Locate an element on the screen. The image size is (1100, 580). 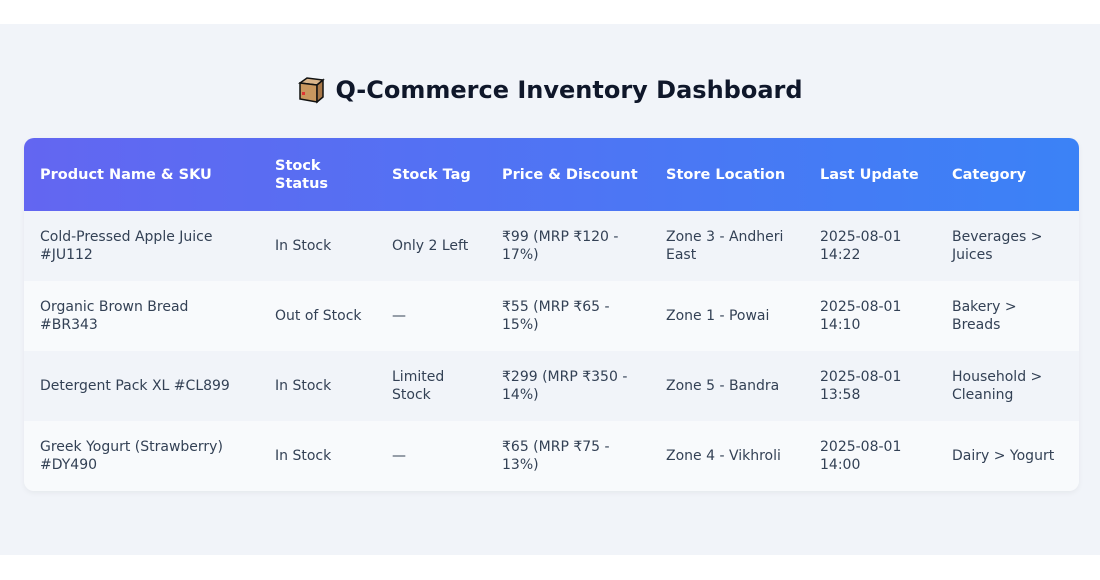
column-header: Stock Tag is located at coordinates (431, 174).